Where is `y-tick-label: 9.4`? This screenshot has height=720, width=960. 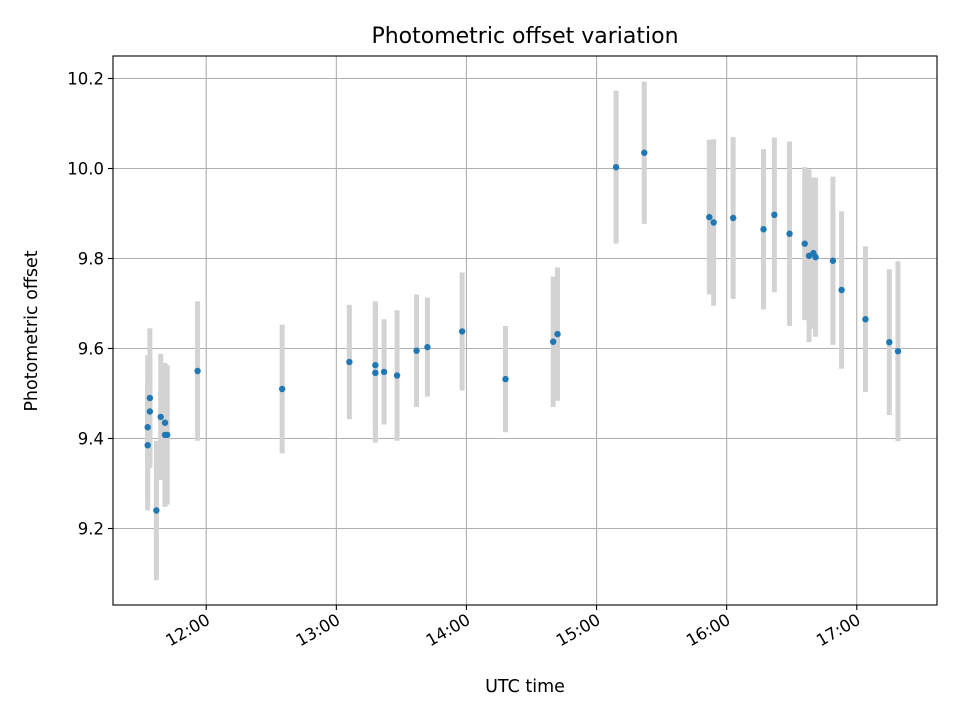
y-tick-label: 9.4 is located at coordinates (91, 439).